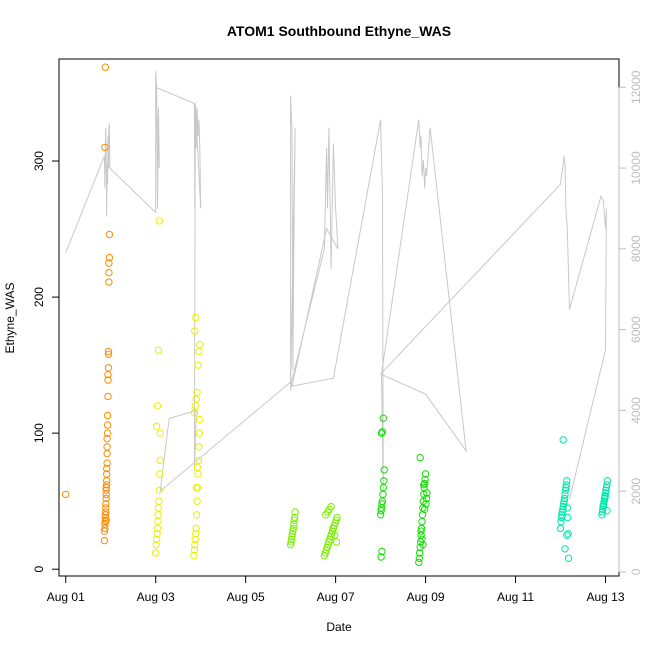  I want to click on x-tick-label: Aug 05, so click(246, 597).